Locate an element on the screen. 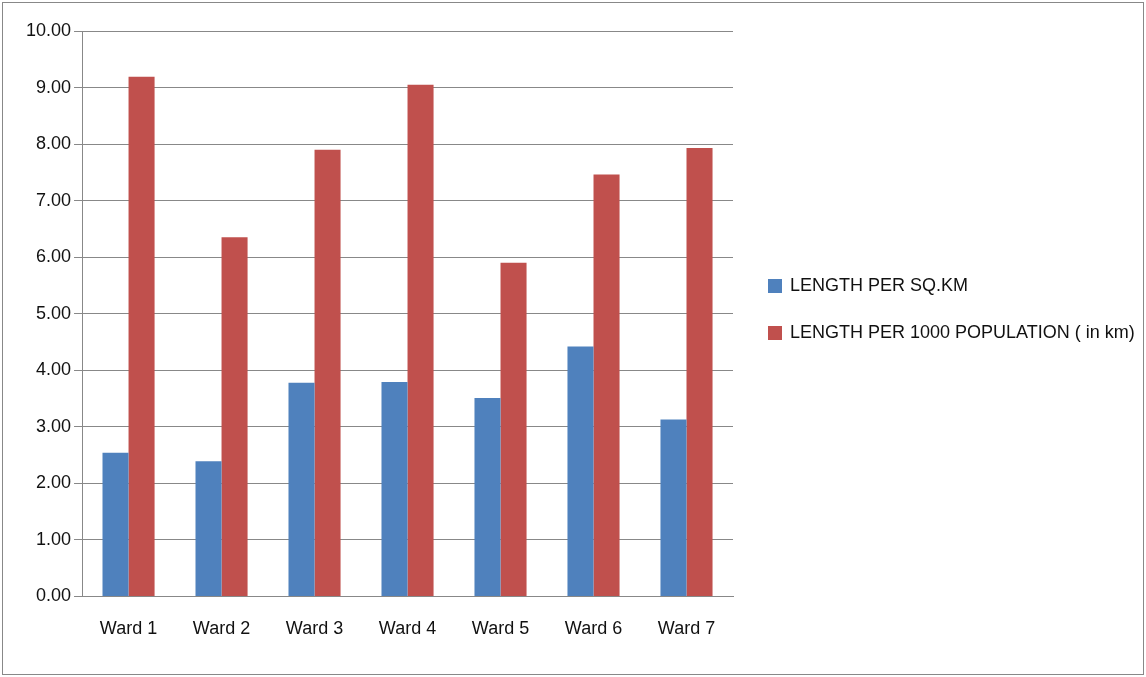 This screenshot has height=677, width=1146. legend-label: LENGTH PER 1000 POPULATION ( in km) is located at coordinates (962, 332).